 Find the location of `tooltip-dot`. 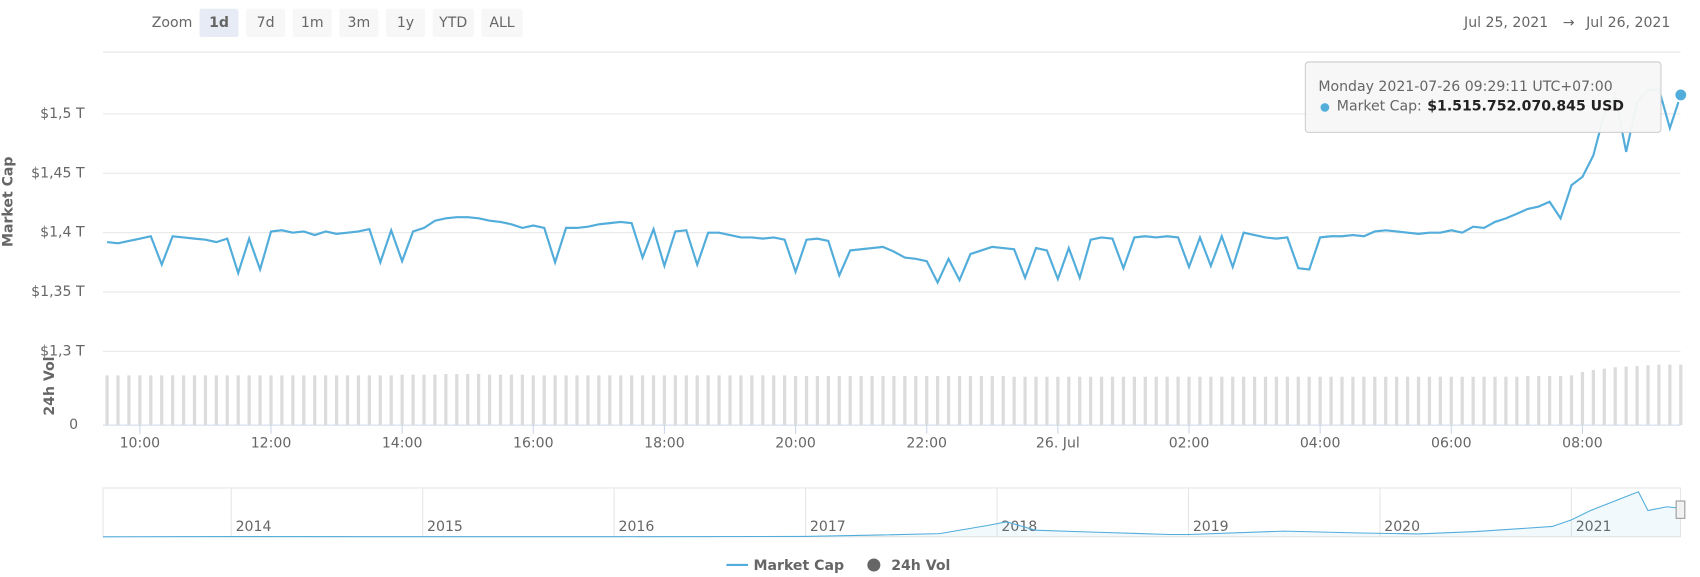

tooltip-dot is located at coordinates (1325, 107).